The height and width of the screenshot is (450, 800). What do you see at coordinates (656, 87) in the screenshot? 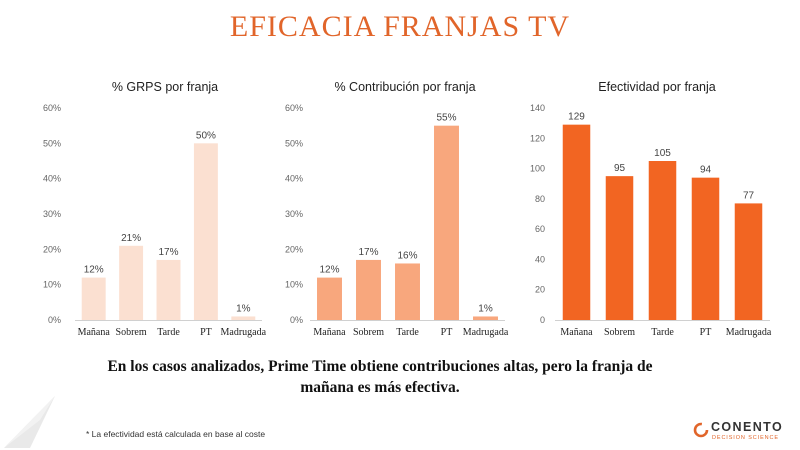
I see `chart-title: Efectividad por franja` at bounding box center [656, 87].